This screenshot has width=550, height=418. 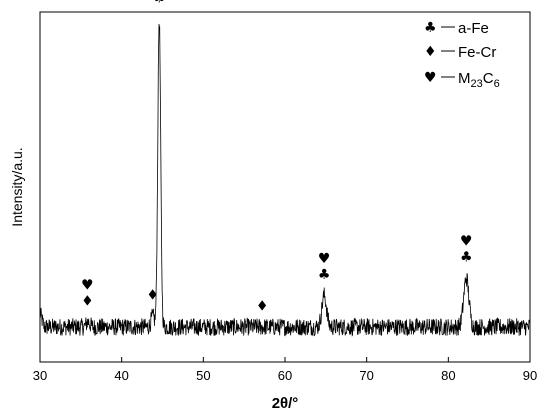 What do you see at coordinates (17, 186) in the screenshot?
I see `y-axis-title: Intensity/a.u.` at bounding box center [17, 186].